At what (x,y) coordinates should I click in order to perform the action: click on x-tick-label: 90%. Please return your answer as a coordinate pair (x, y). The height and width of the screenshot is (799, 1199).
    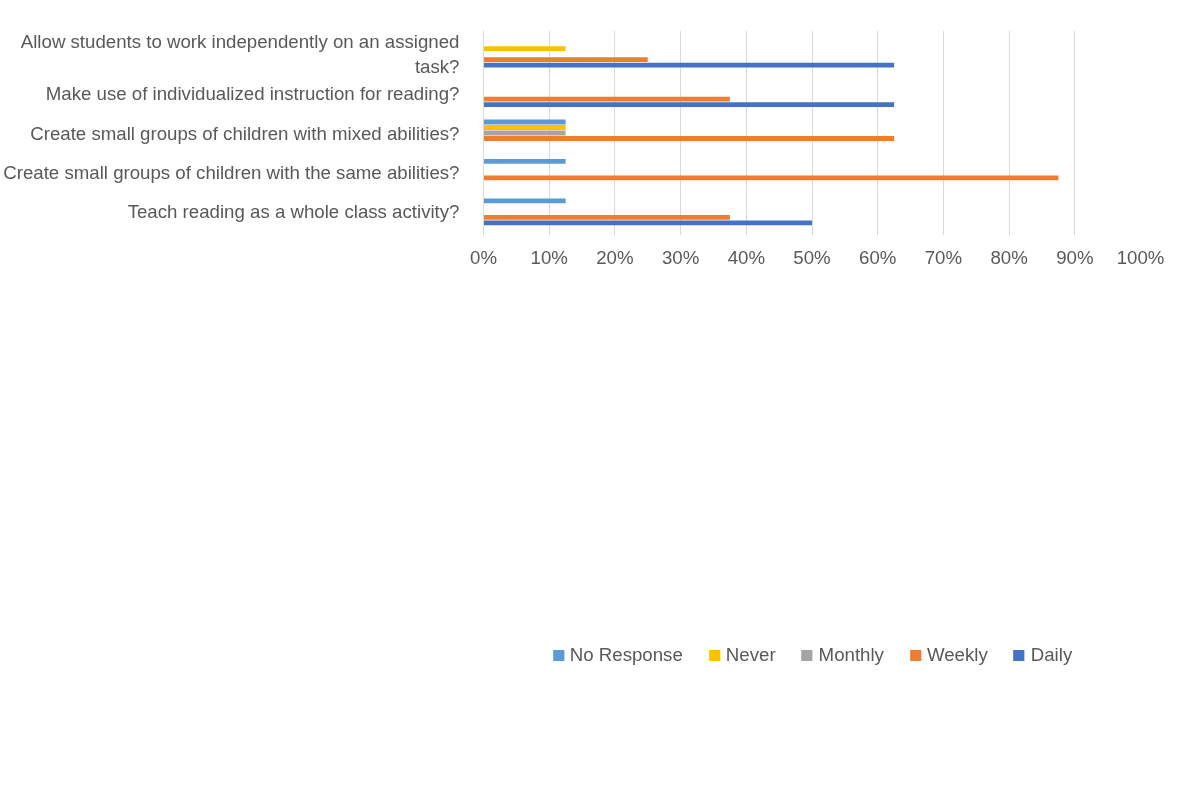
    Looking at the image, I should click on (1075, 257).